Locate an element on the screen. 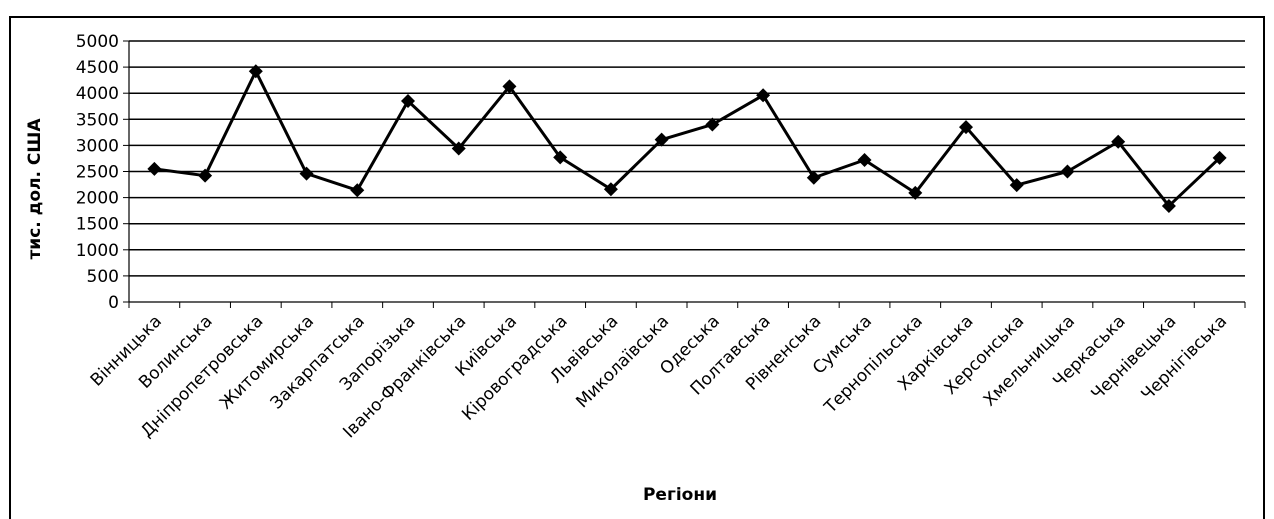 This screenshot has height=519, width=1274. y-tick-label: 3500 is located at coordinates (97, 120).